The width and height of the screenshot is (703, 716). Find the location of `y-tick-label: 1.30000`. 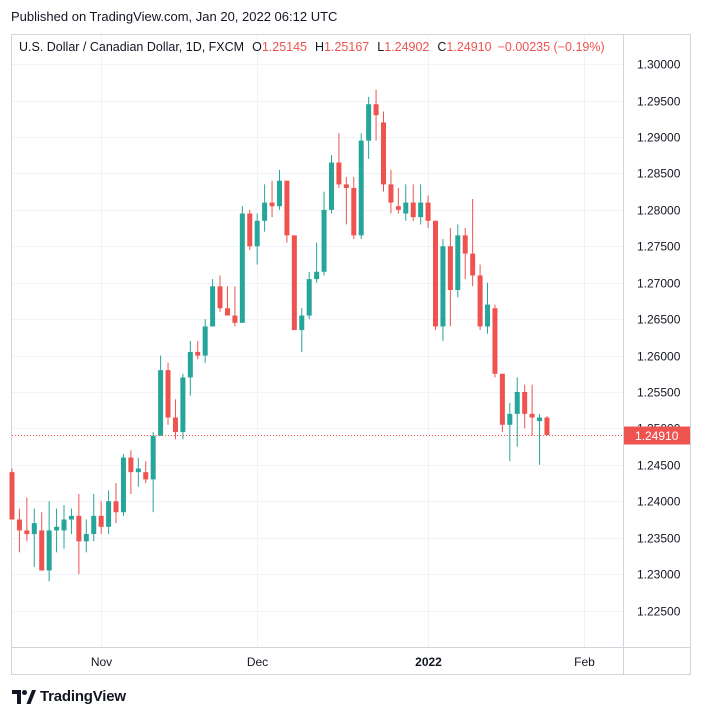

y-tick-label: 1.30000 is located at coordinates (659, 65).